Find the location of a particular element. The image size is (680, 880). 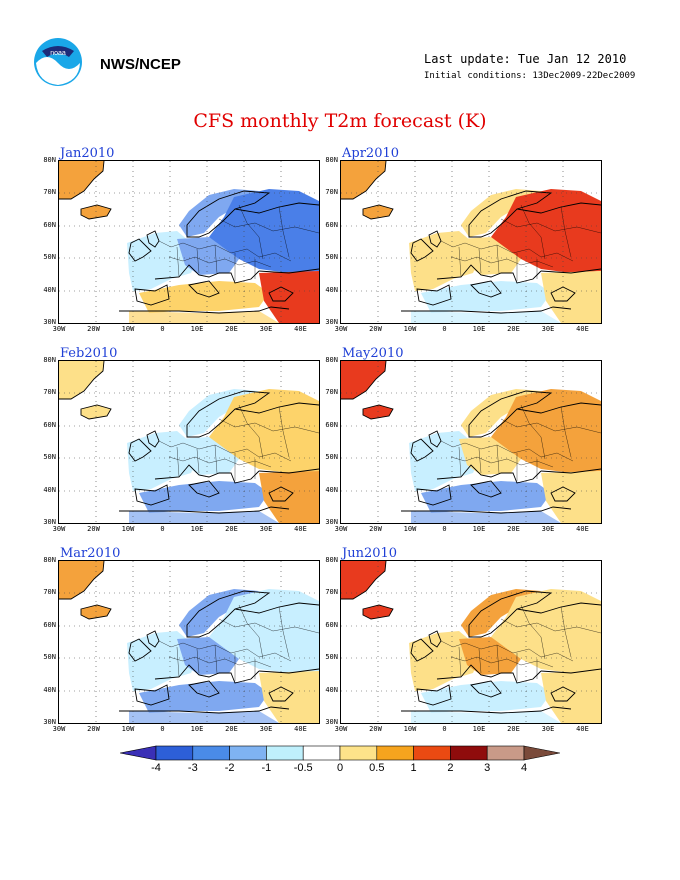

panel-month-label: Mar2010 is located at coordinates (90, 553).